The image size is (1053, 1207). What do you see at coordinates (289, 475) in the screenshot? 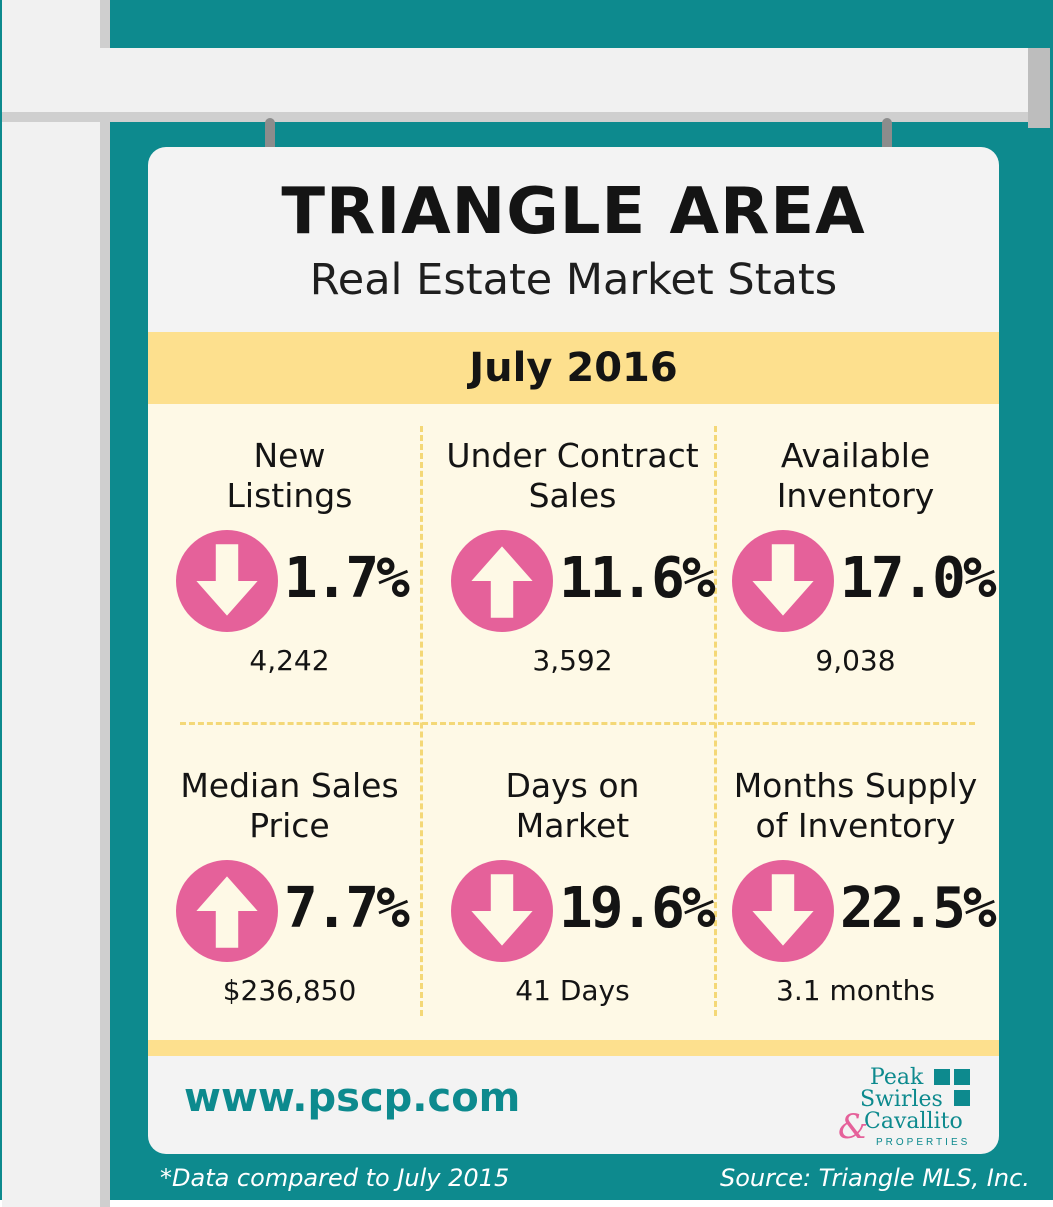
I see `stat-label: New Listings` at bounding box center [289, 475].